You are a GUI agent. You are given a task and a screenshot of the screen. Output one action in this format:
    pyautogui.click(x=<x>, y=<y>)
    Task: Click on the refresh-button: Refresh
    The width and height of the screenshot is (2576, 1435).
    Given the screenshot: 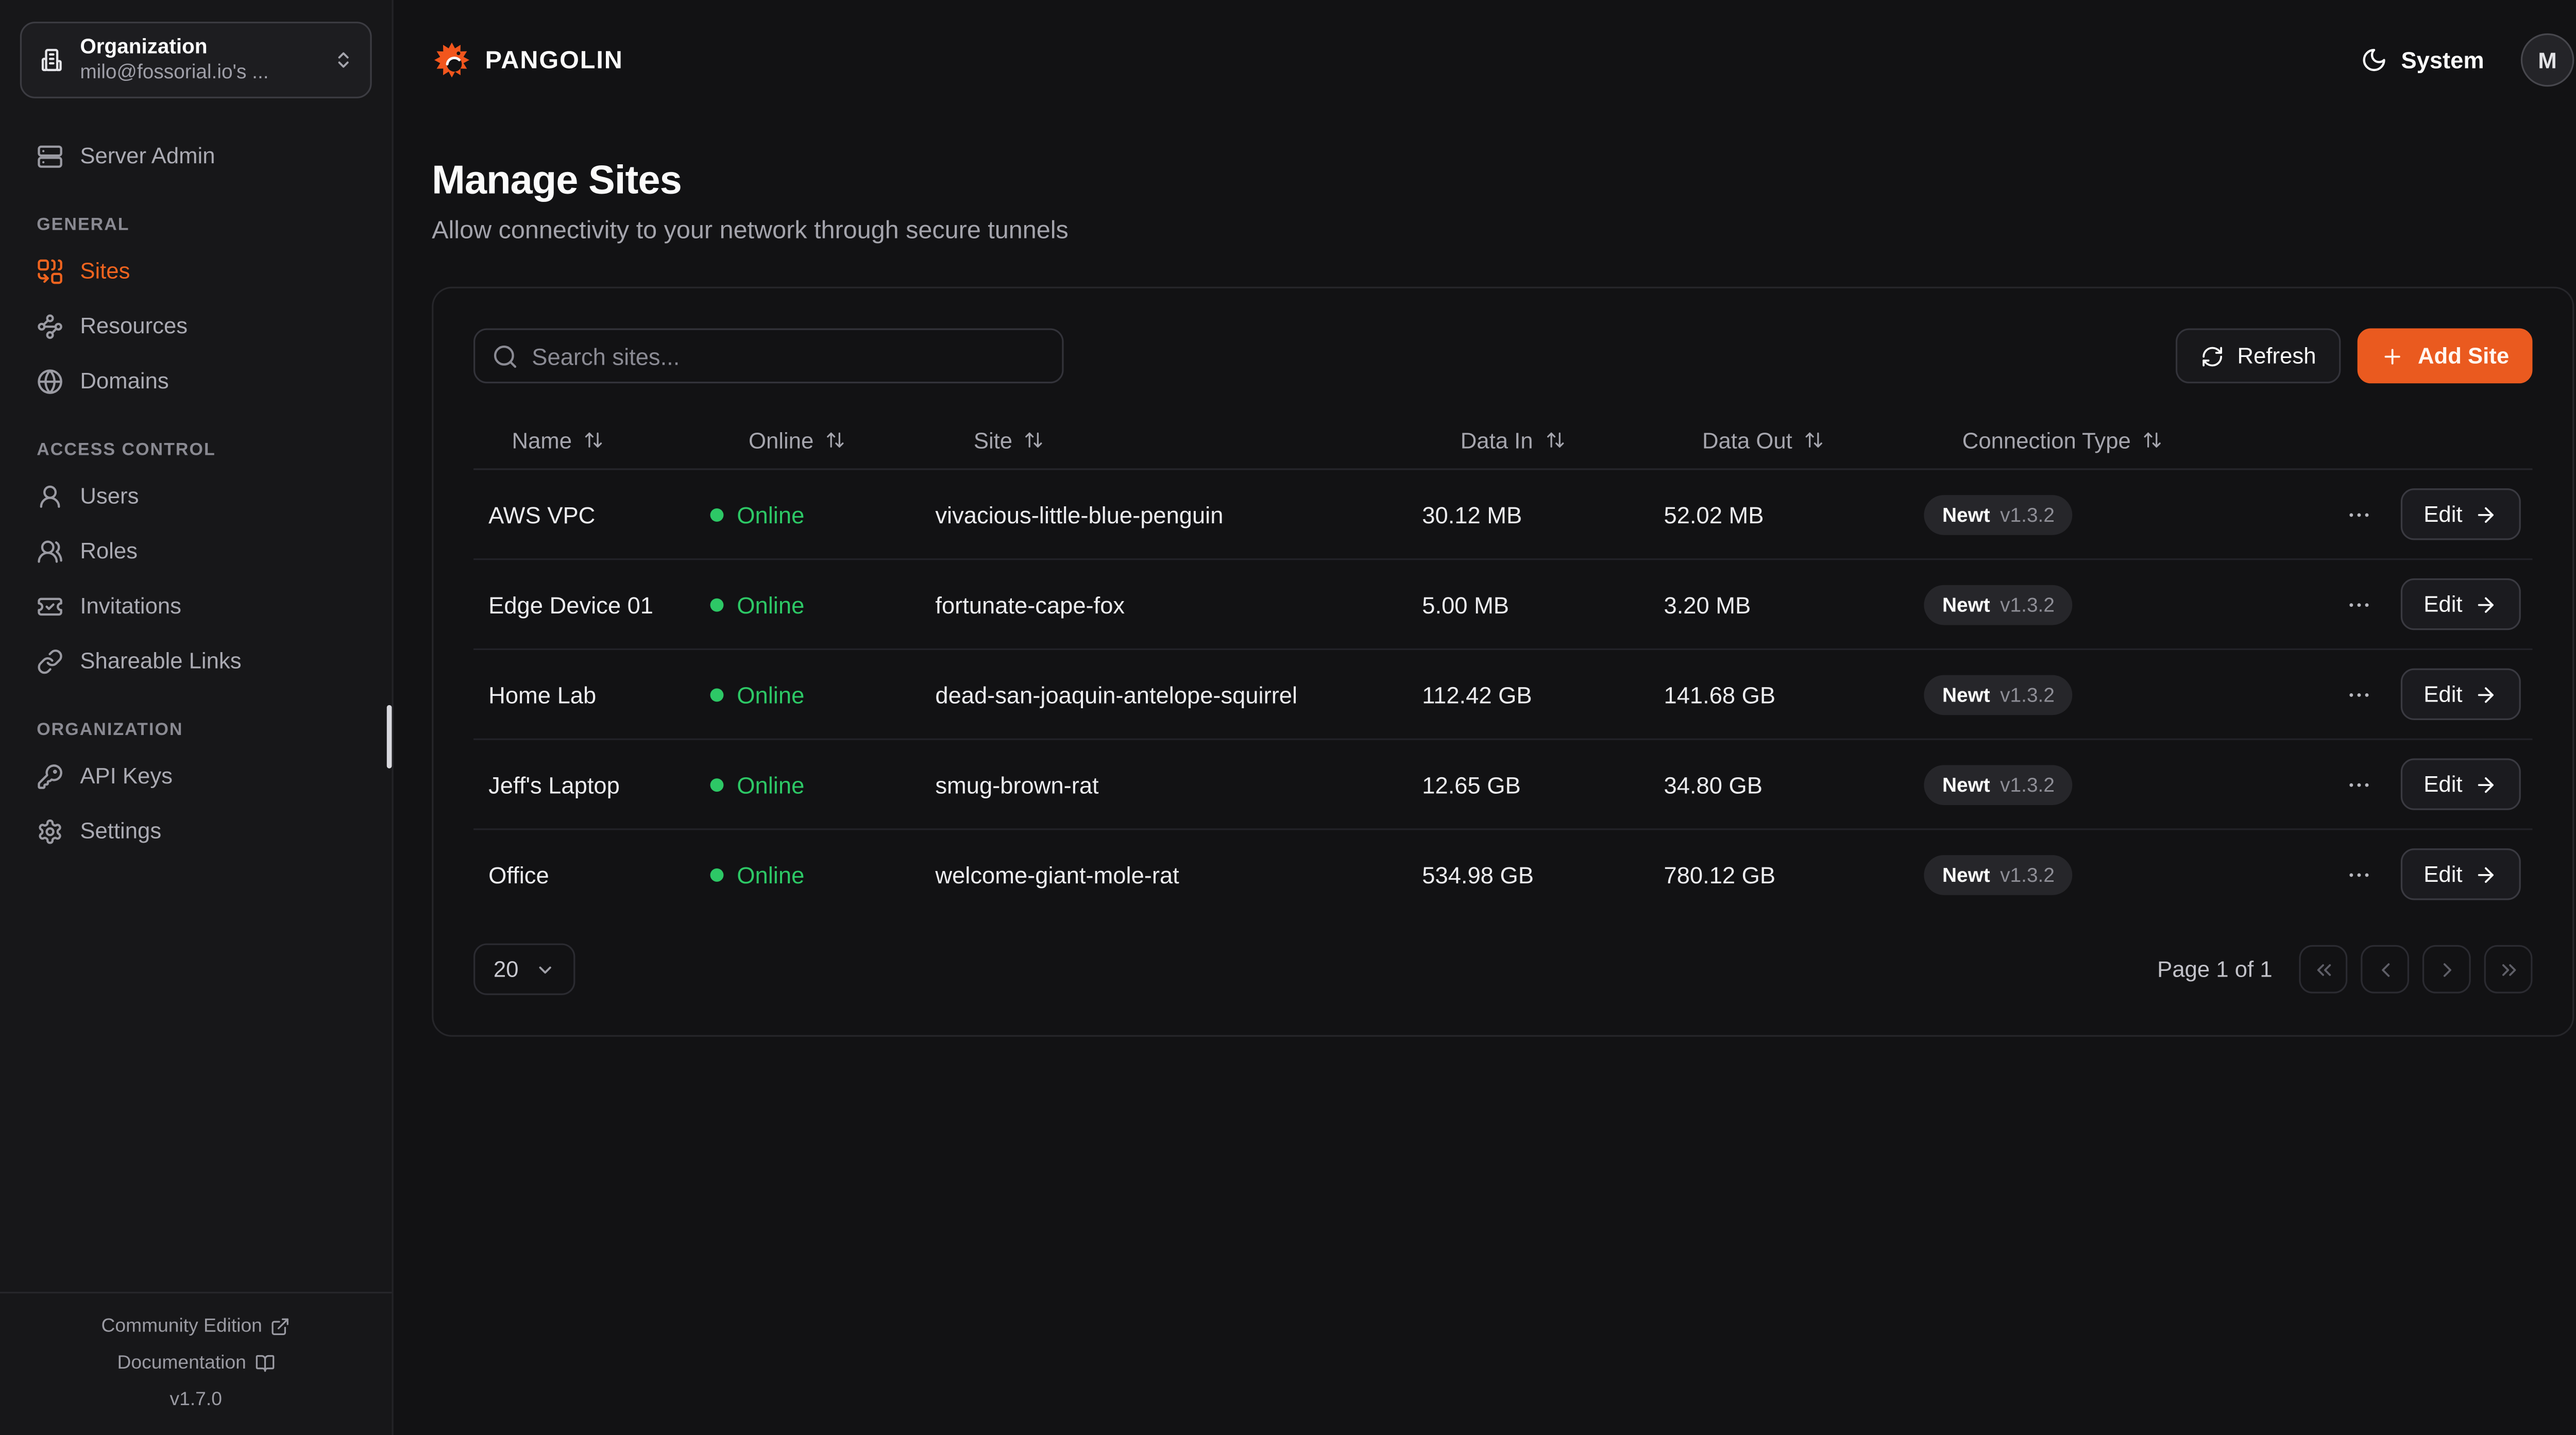 What is the action you would take?
    pyautogui.click(x=2258, y=356)
    